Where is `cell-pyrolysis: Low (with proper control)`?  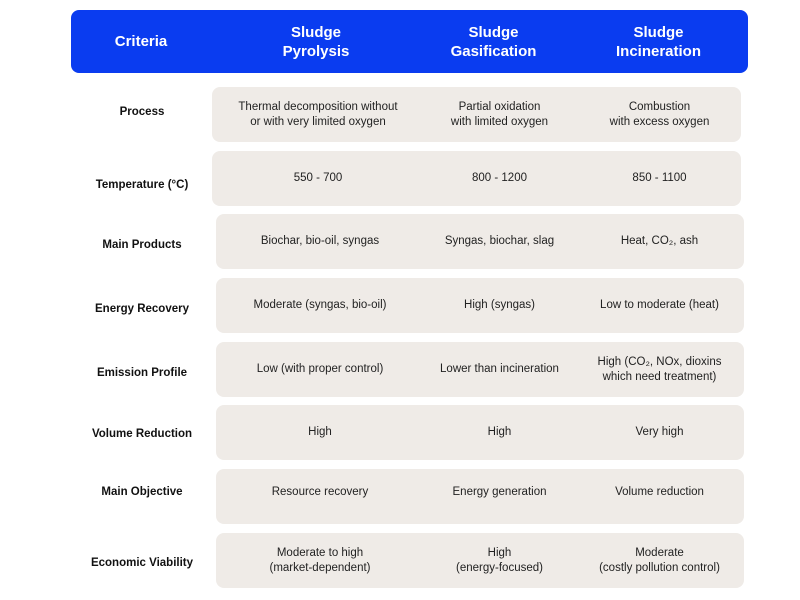
cell-pyrolysis: Low (with proper control) is located at coordinates (320, 369).